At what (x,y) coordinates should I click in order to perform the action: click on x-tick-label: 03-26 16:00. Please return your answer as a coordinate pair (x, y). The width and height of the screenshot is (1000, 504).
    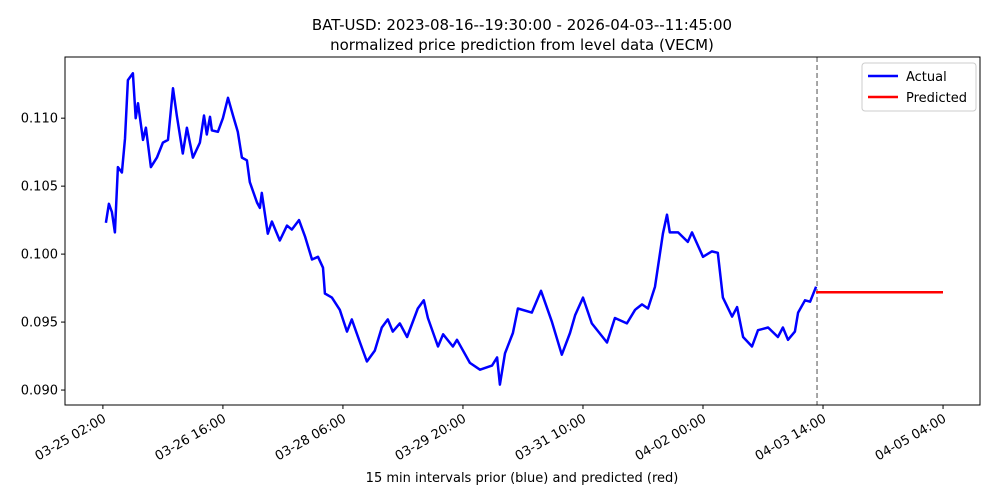
    Looking at the image, I should click on (191, 437).